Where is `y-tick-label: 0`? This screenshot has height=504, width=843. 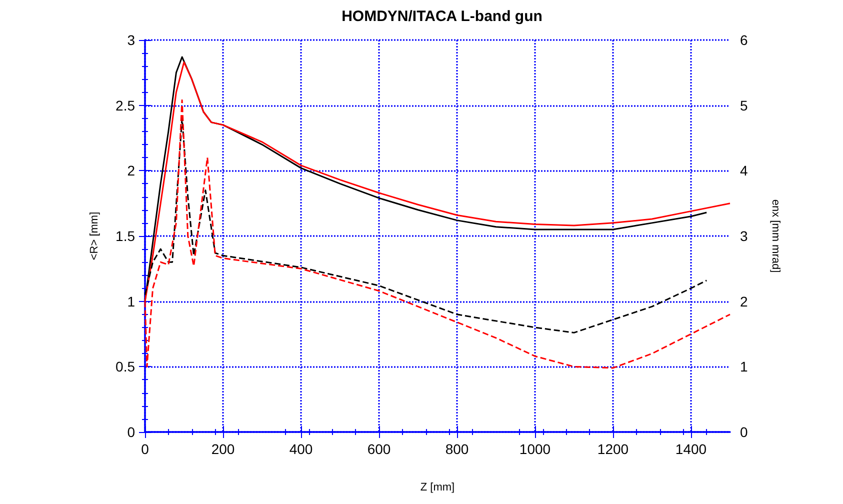 y-tick-label: 0 is located at coordinates (131, 432).